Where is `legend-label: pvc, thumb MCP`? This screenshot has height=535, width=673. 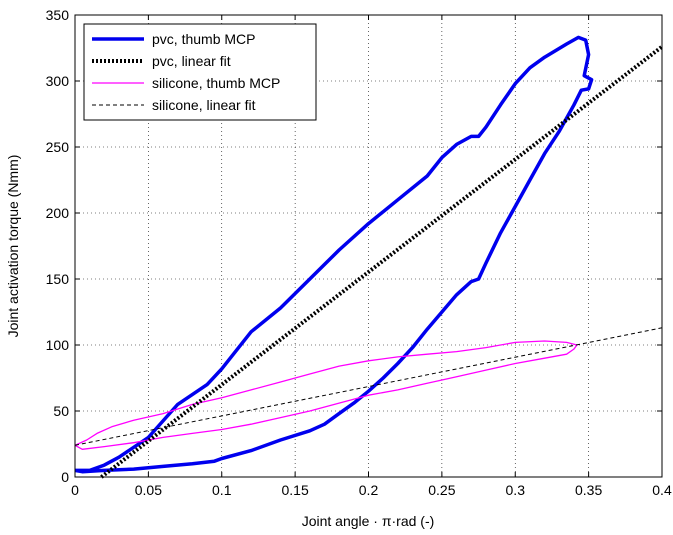
legend-label: pvc, thumb MCP is located at coordinates (203, 39).